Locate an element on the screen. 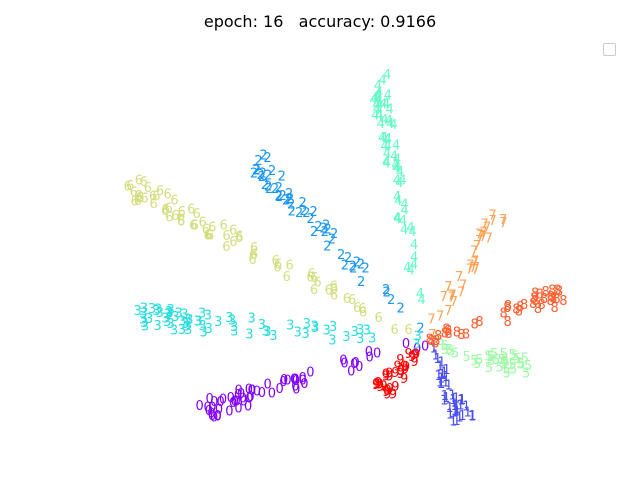 Image resolution: width=640 pixels, height=480 pixels. chart-title: epoch: 16 accuracy: 0.9166 is located at coordinates (320, 21).